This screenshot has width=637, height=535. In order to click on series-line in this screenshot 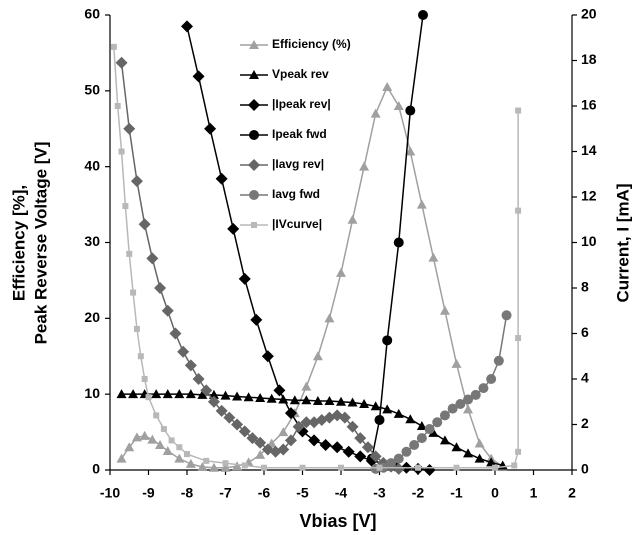, I will do `click(441, 392)`.